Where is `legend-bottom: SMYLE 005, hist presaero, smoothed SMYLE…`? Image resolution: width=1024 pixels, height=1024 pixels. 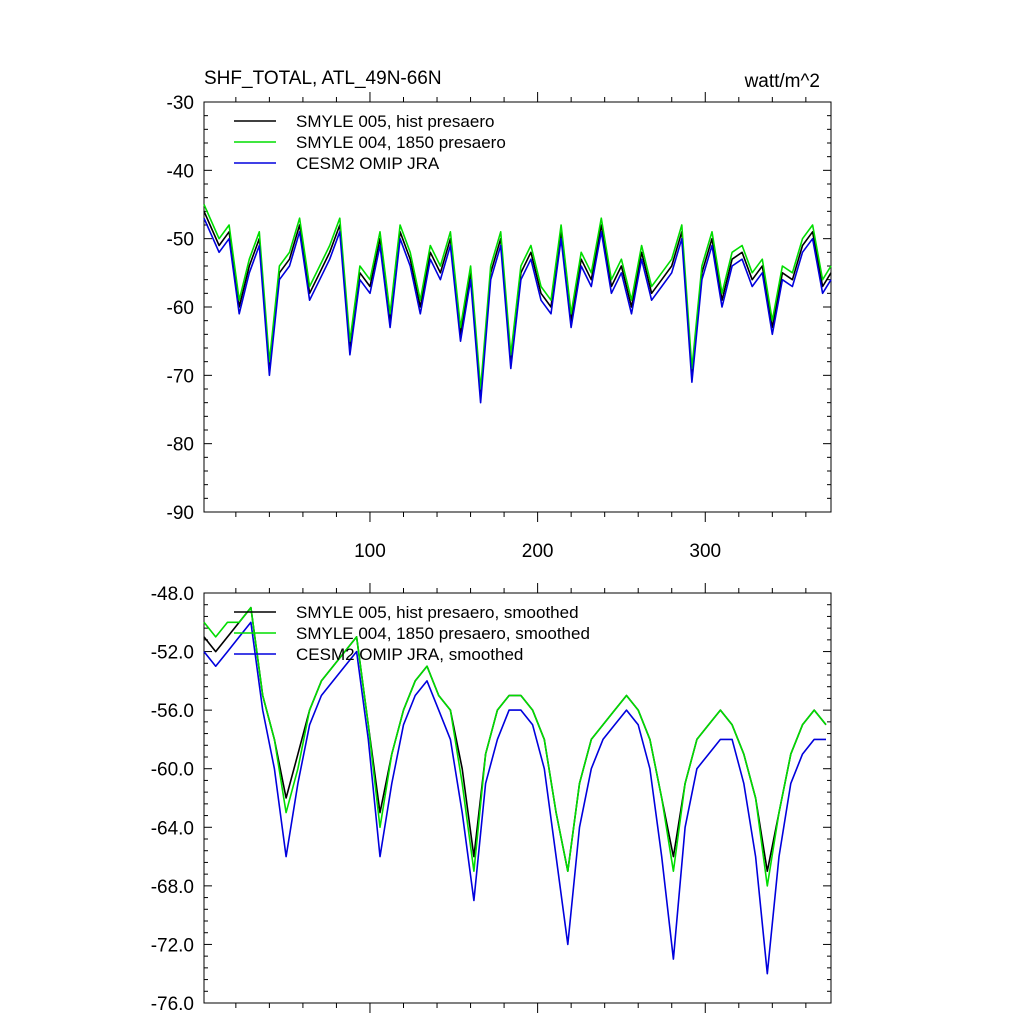
legend-bottom: SMYLE 005, hist presaero, smoothed SMYLE… is located at coordinates (412, 633).